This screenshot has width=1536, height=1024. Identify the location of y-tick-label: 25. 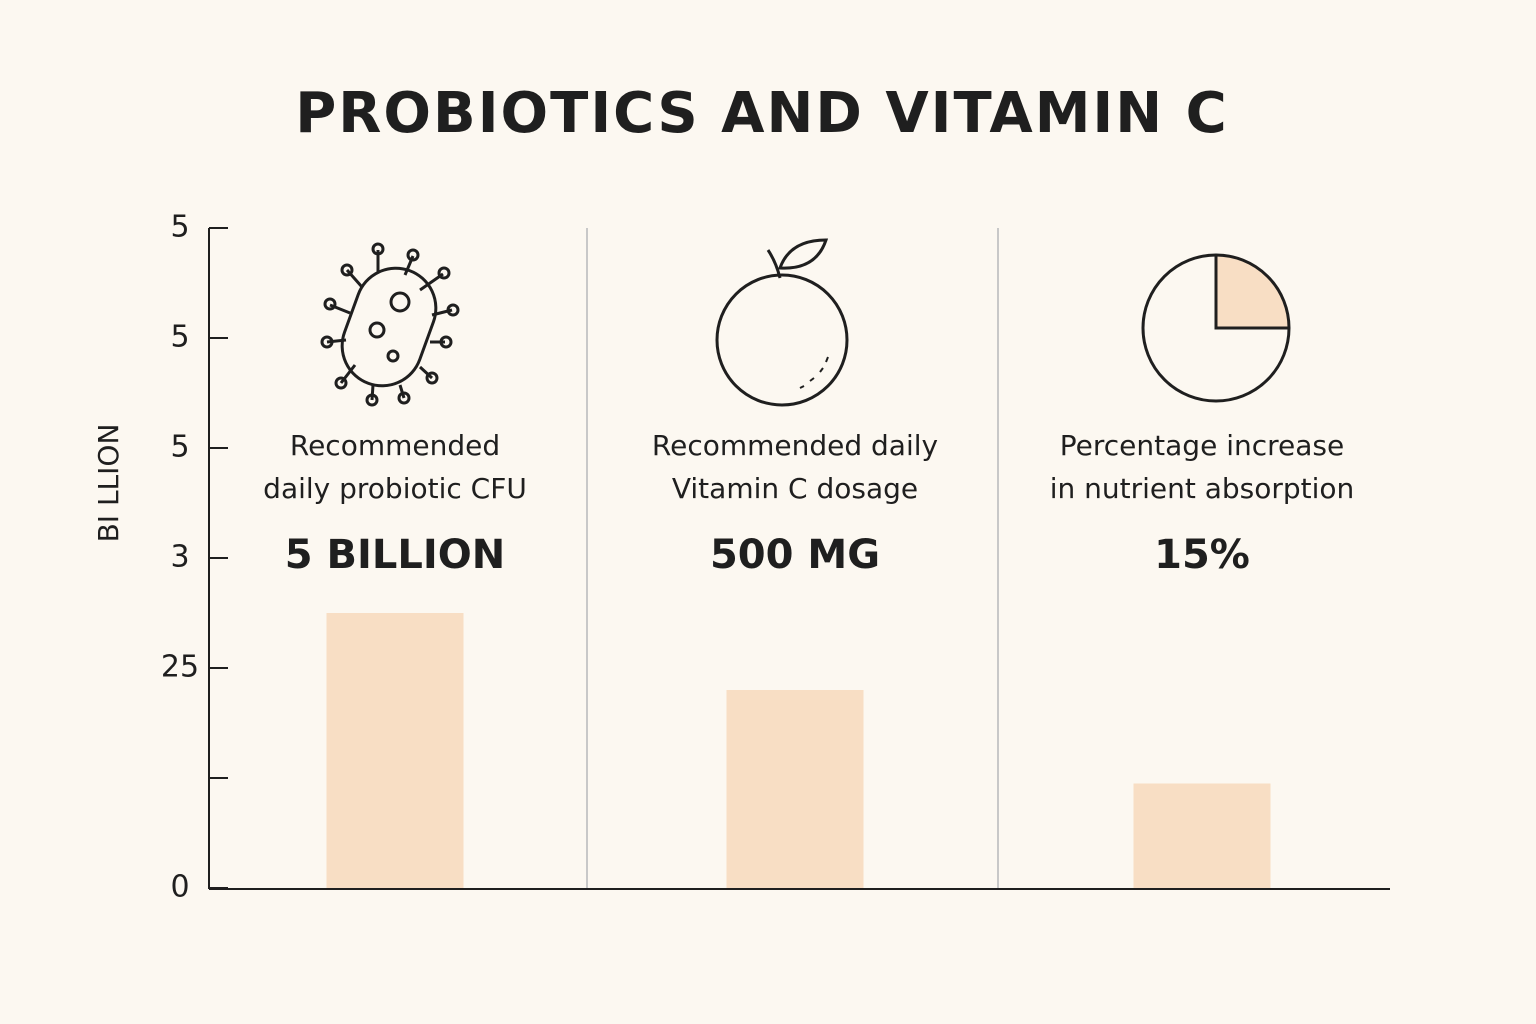
(180, 667).